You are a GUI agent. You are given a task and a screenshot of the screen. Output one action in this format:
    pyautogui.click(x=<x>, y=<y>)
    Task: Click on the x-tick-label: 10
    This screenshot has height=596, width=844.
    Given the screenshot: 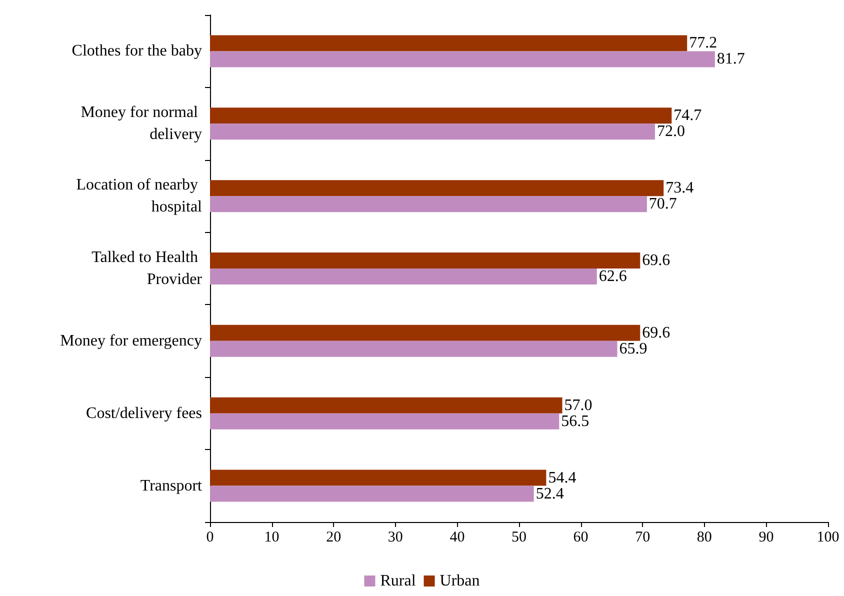 What is the action you would take?
    pyautogui.click(x=272, y=538)
    